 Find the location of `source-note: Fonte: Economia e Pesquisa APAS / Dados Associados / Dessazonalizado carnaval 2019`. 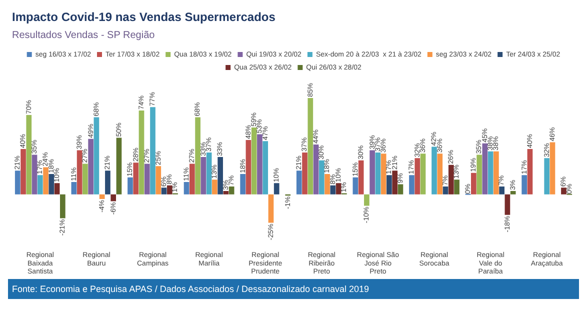

source-note: Fonte: Economia e Pesquisa APAS / Dados Associados / Dessazonalizado carnaval 2019 is located at coordinates (293, 289).